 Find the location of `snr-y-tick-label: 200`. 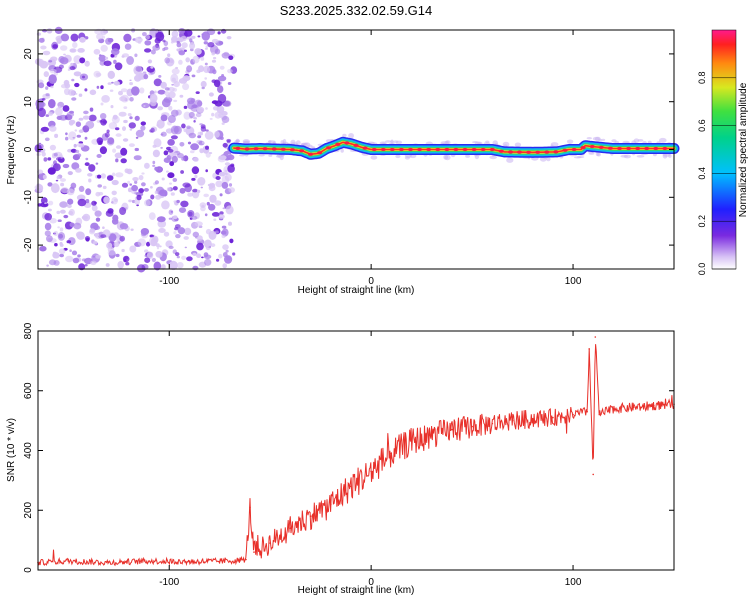

snr-y-tick-label: 200 is located at coordinates (28, 509).